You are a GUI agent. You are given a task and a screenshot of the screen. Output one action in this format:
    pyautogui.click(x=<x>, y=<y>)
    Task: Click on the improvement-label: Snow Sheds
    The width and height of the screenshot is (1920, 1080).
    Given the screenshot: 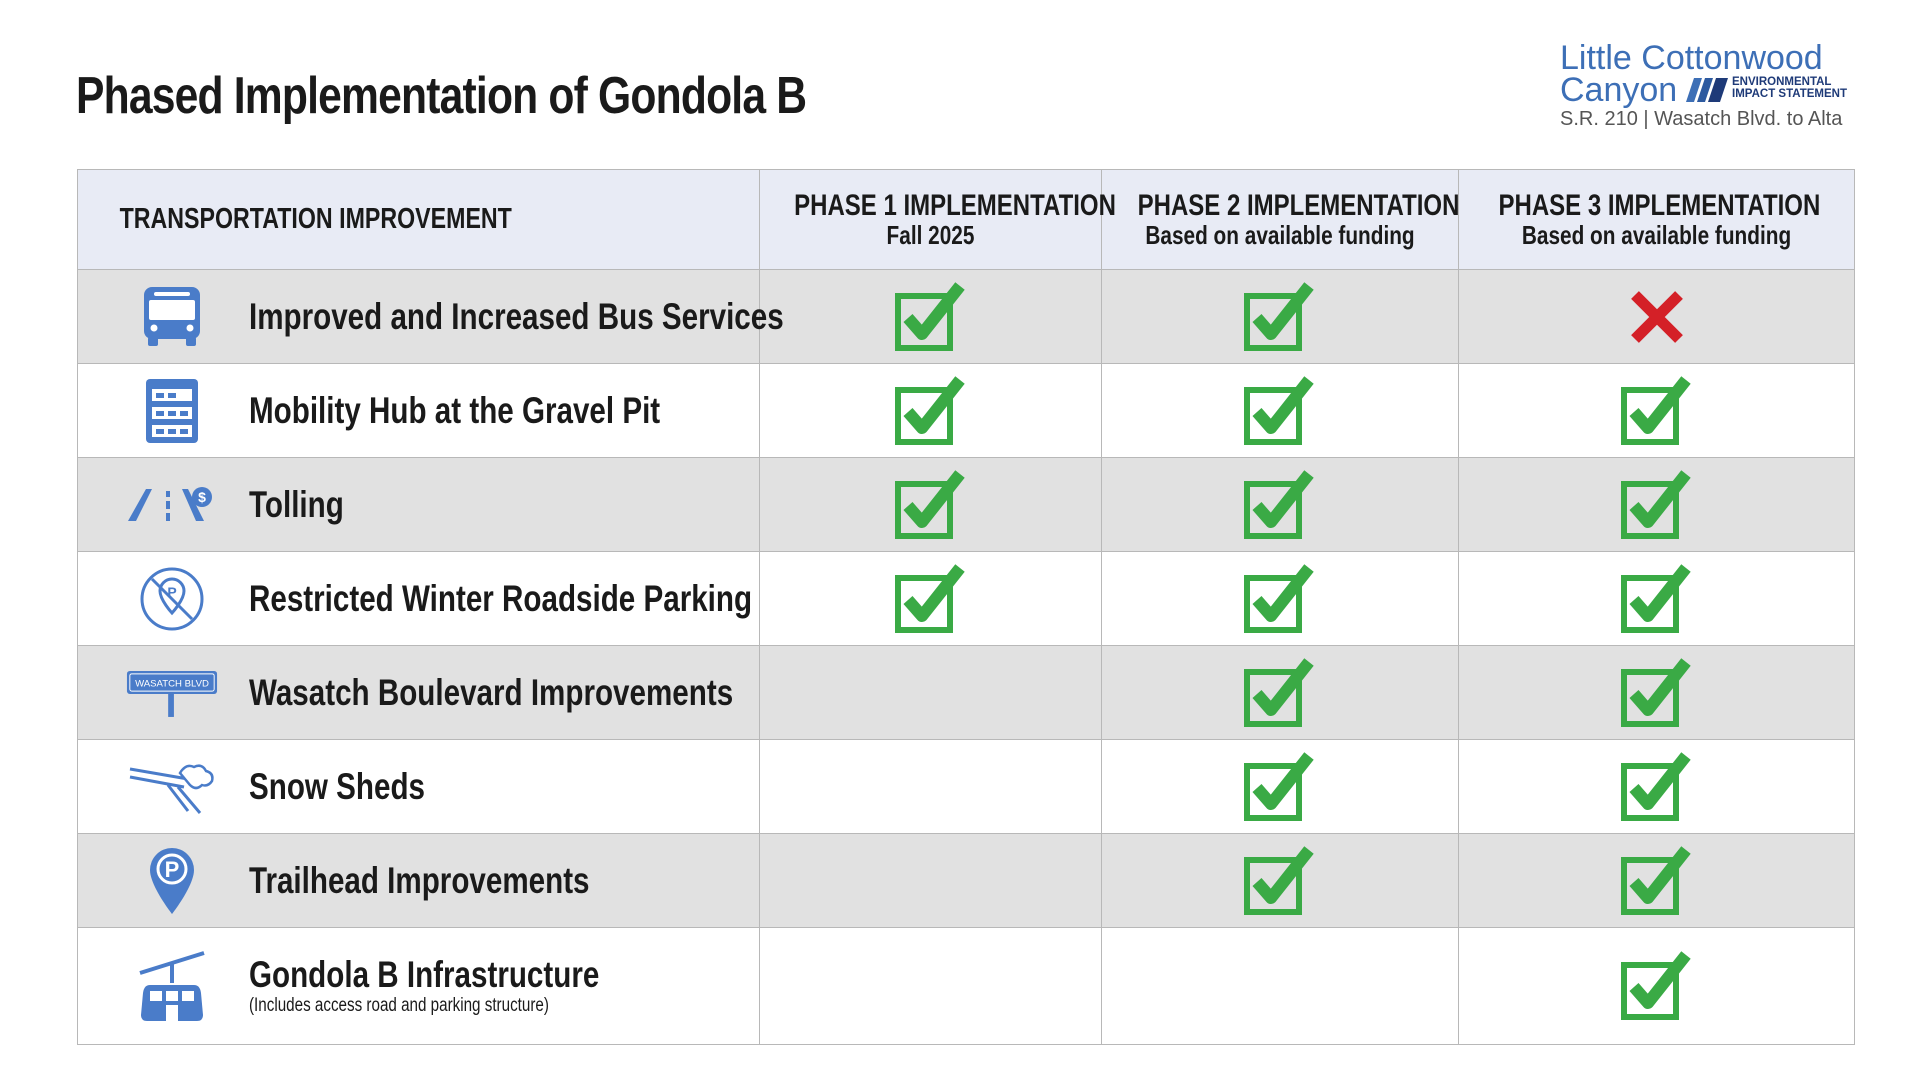 What is the action you would take?
    pyautogui.click(x=337, y=786)
    